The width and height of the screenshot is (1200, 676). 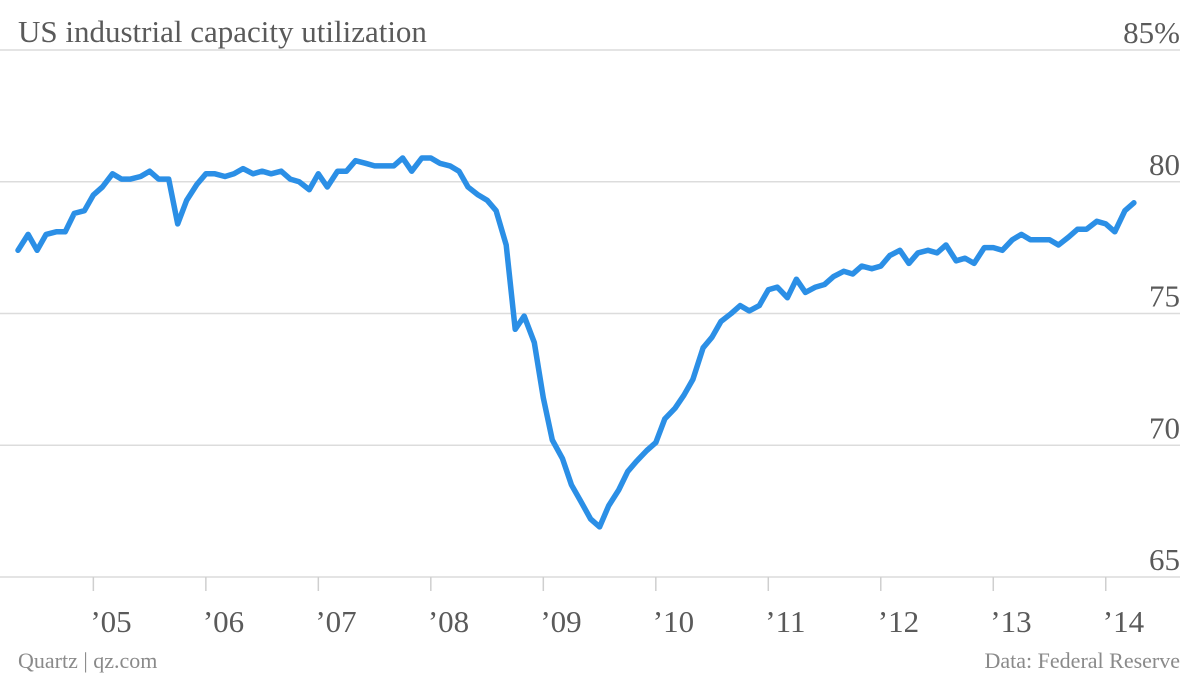 What do you see at coordinates (1164, 427) in the screenshot?
I see `y-tick-label: 70` at bounding box center [1164, 427].